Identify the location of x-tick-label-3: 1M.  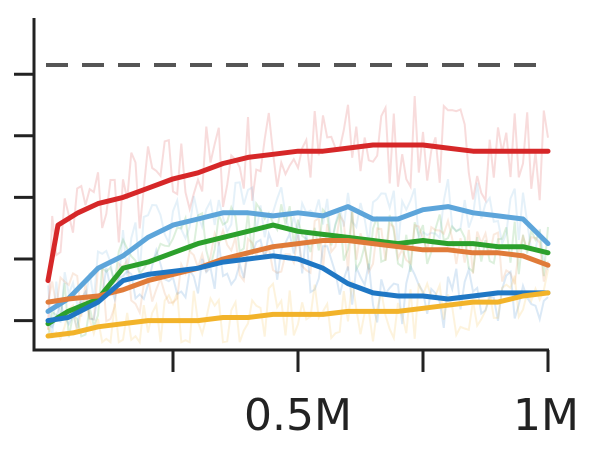
(546, 415).